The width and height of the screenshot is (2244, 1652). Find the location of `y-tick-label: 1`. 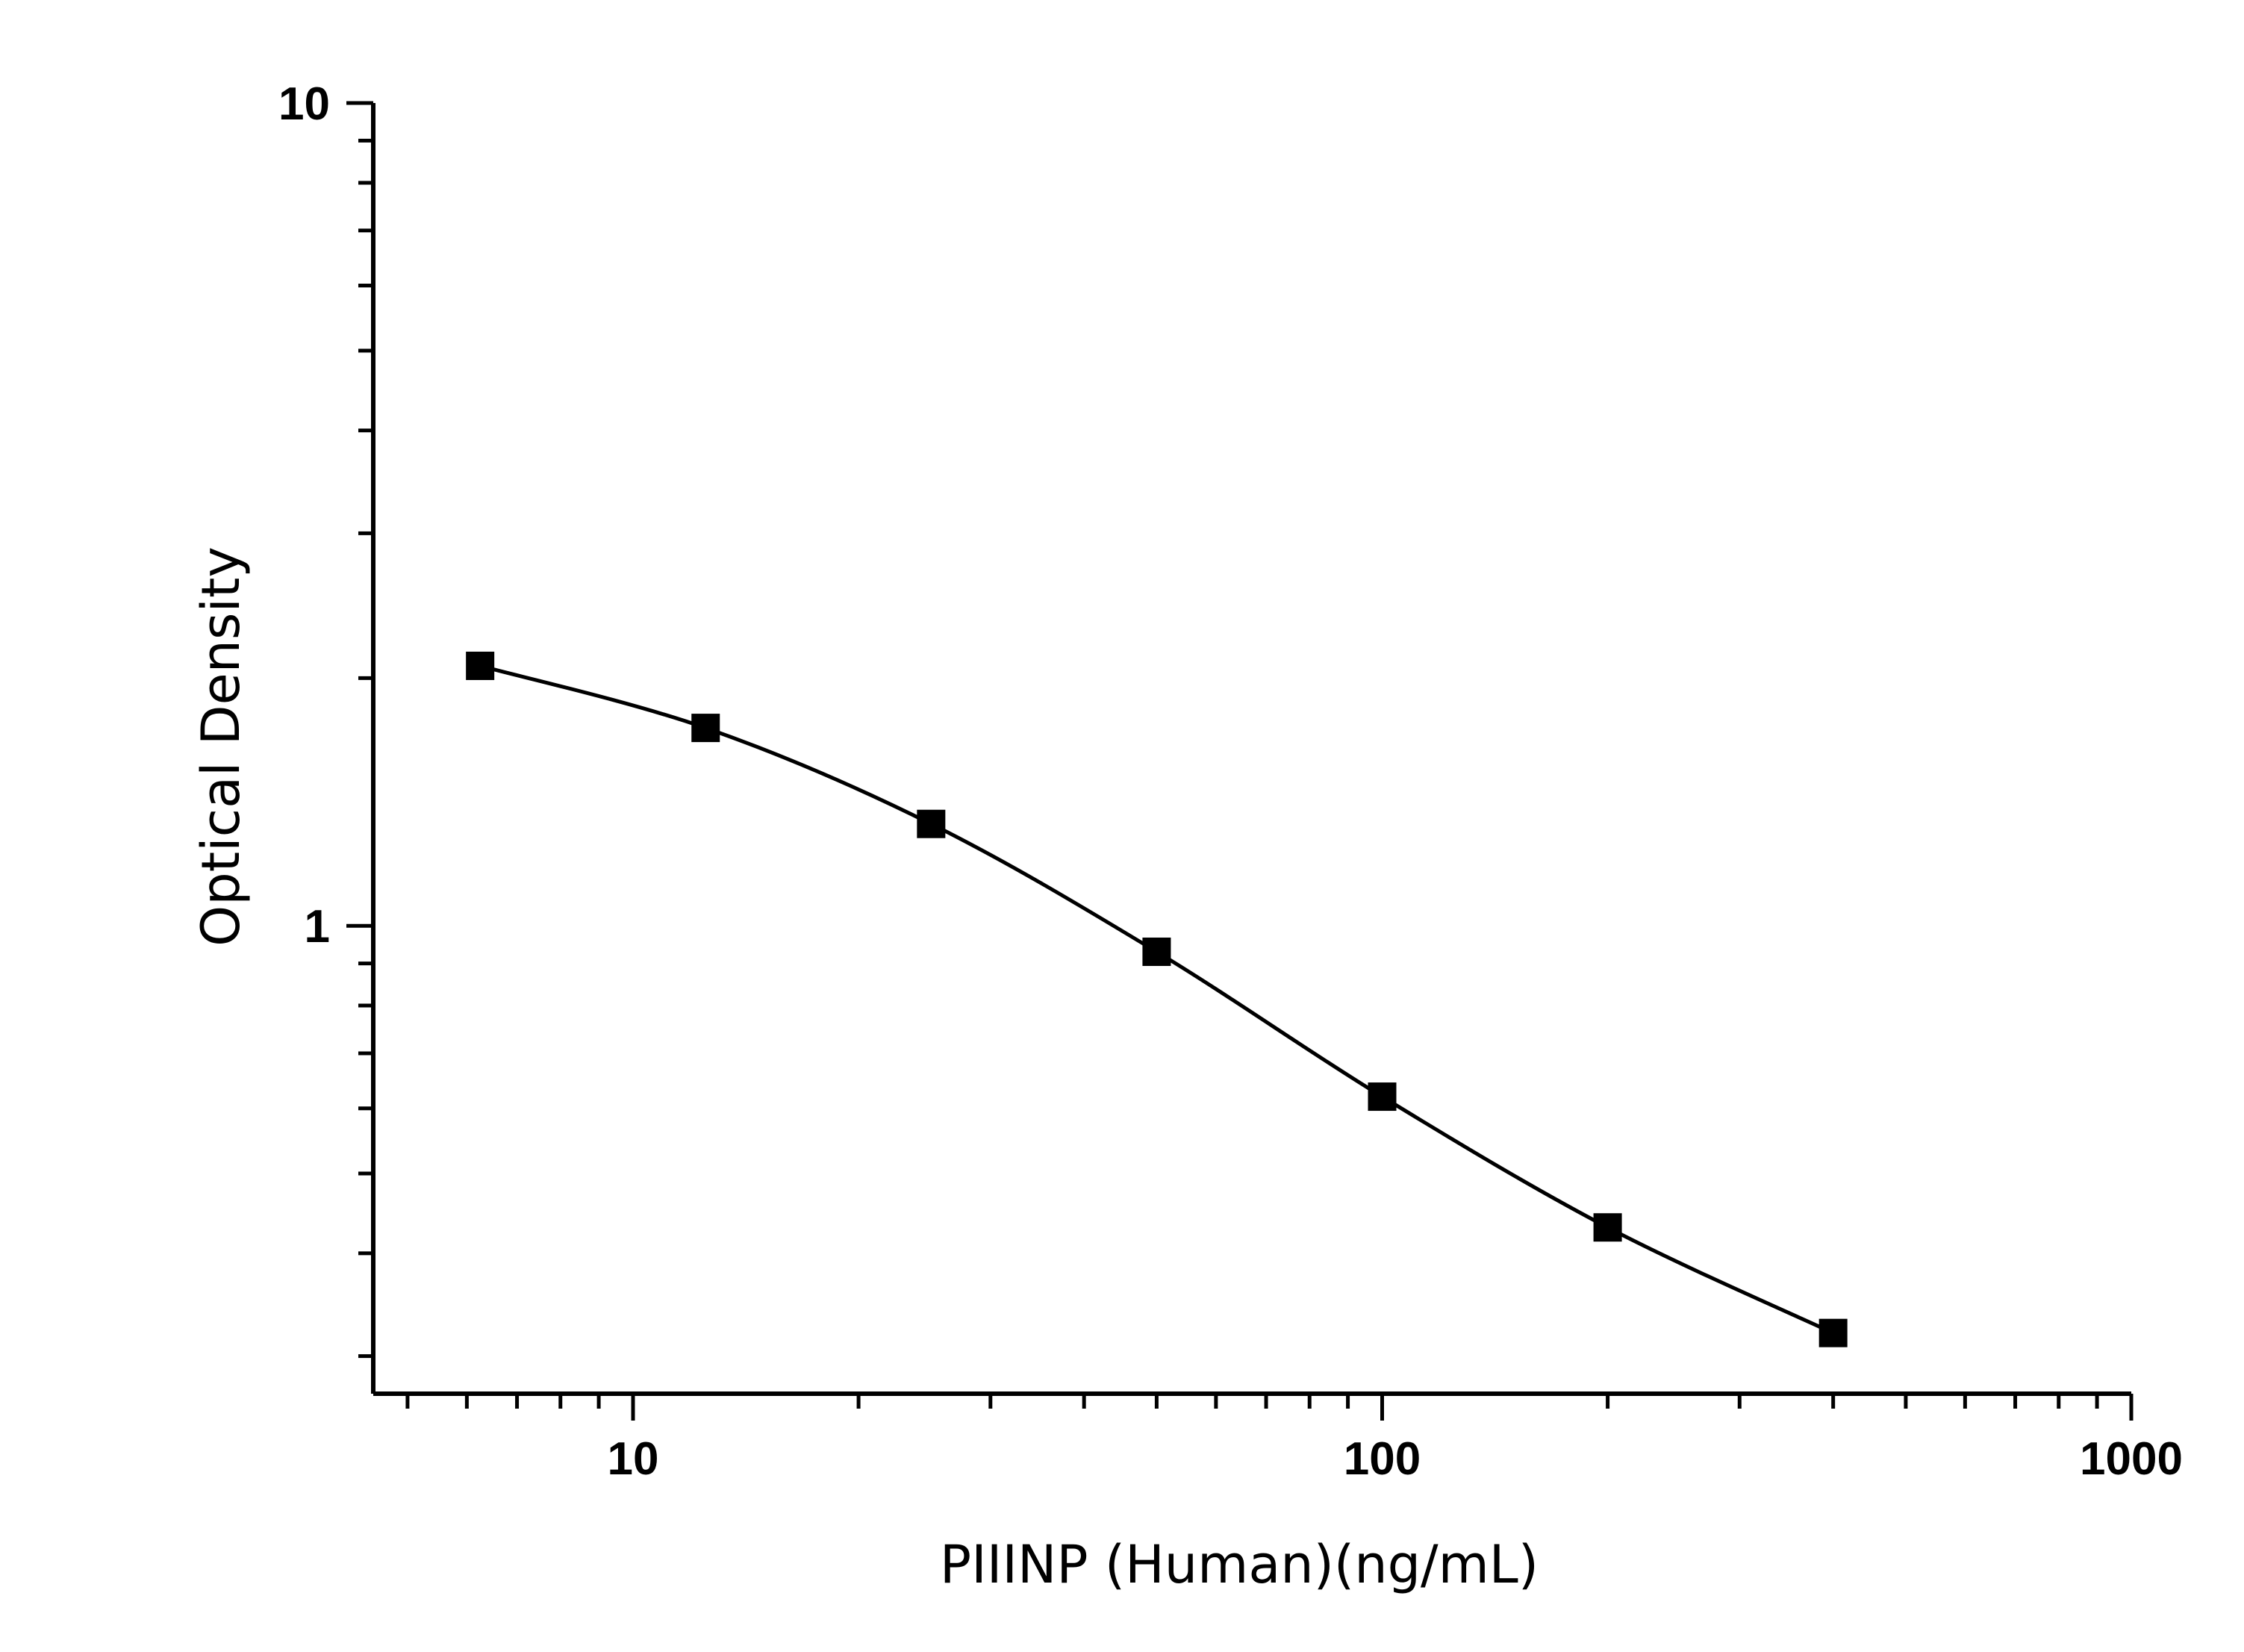

y-tick-label: 1 is located at coordinates (317, 927).